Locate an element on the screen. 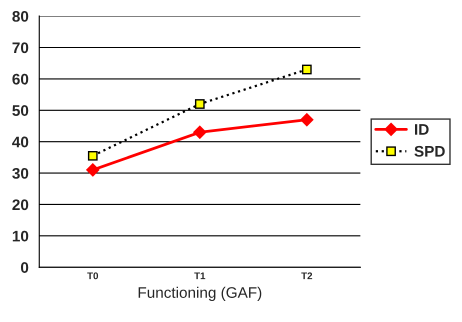 The height and width of the screenshot is (322, 462). y-tick-label: 30 is located at coordinates (20, 173).